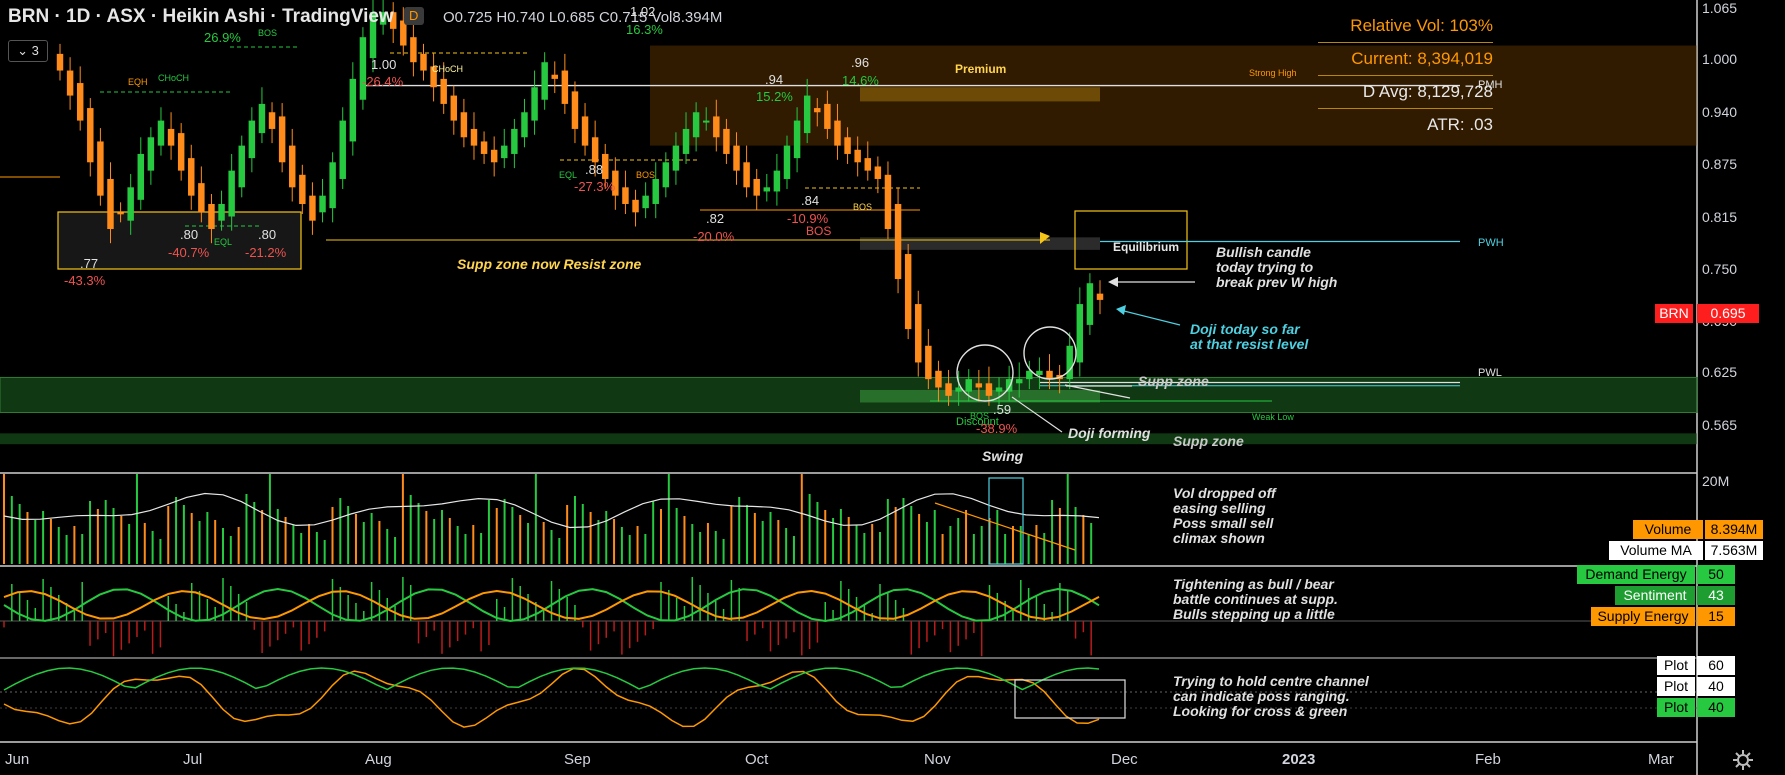 The height and width of the screenshot is (775, 1785). What do you see at coordinates (1720, 217) in the screenshot?
I see `price-tick: 0.815` at bounding box center [1720, 217].